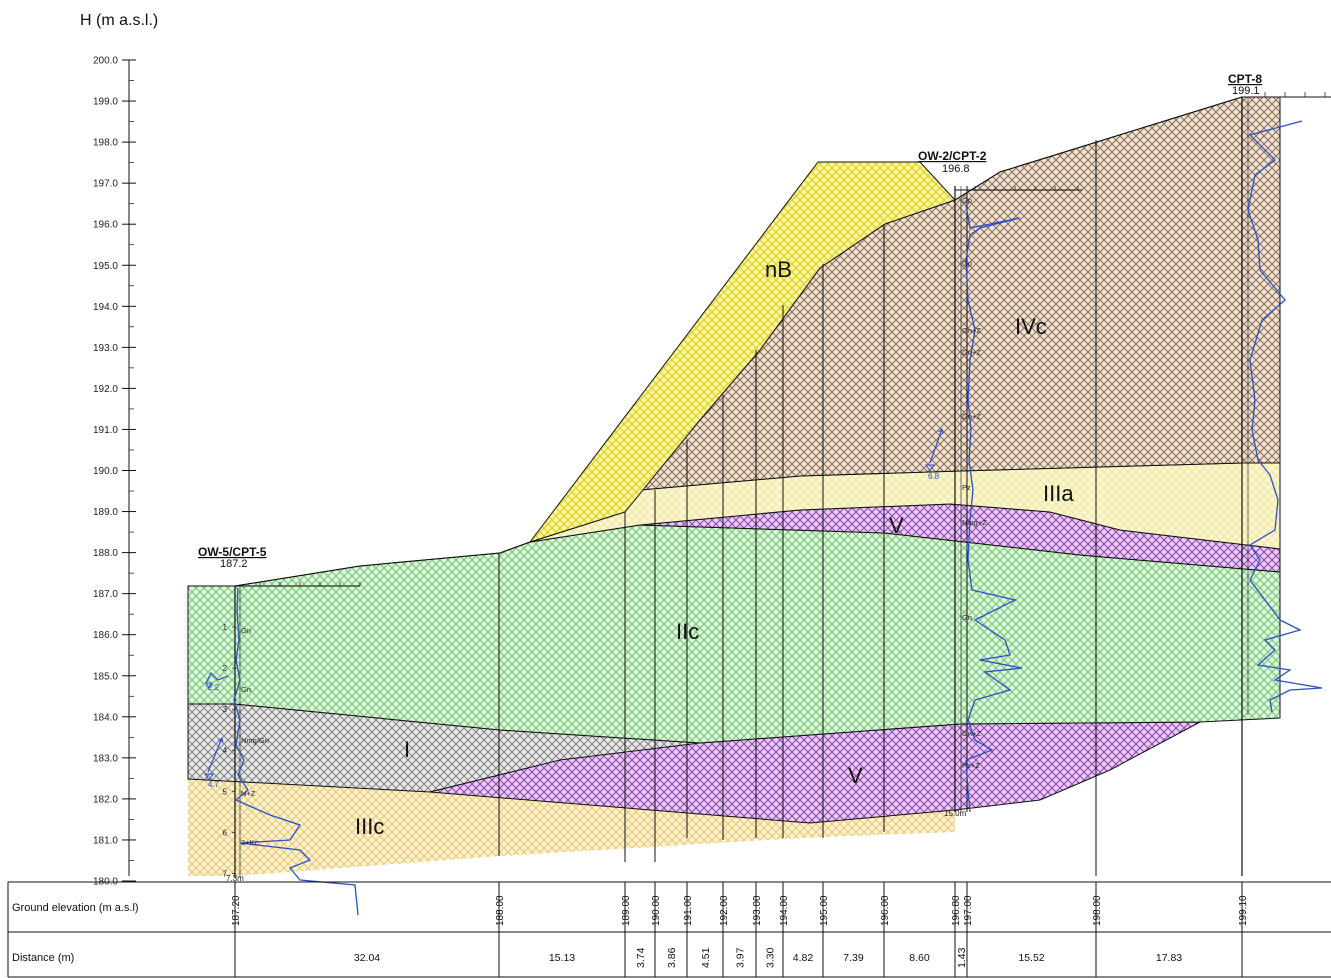 Image resolution: width=1331 pixels, height=978 pixels. Describe the element at coordinates (1031, 958) in the screenshot. I see `distance-value: 15.52` at that location.